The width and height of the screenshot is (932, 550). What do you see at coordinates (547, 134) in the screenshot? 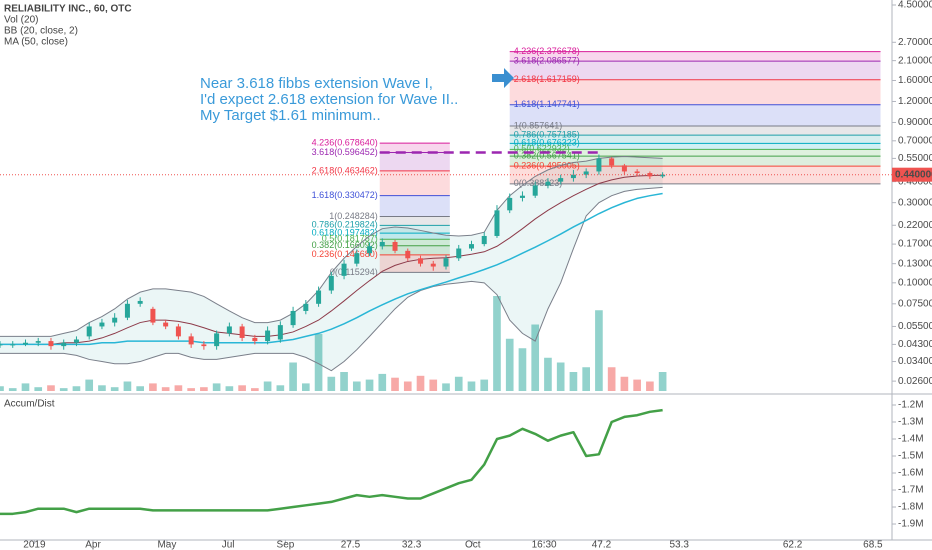
I see `fib-label: 0.786(0.757185)` at bounding box center [547, 134].